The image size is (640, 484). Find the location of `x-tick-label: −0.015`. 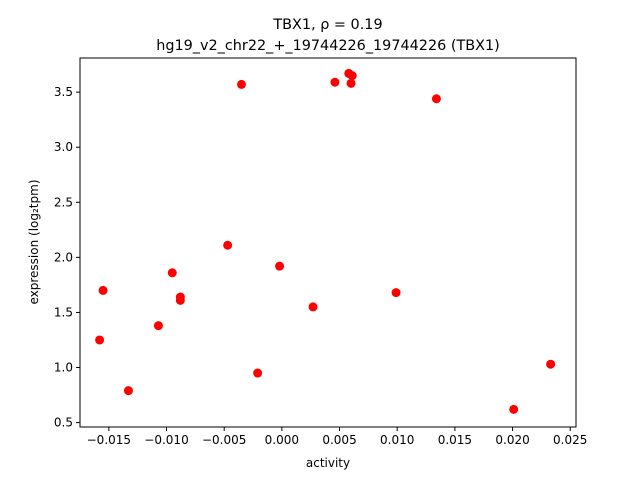

x-tick-label: −0.015 is located at coordinates (109, 440).